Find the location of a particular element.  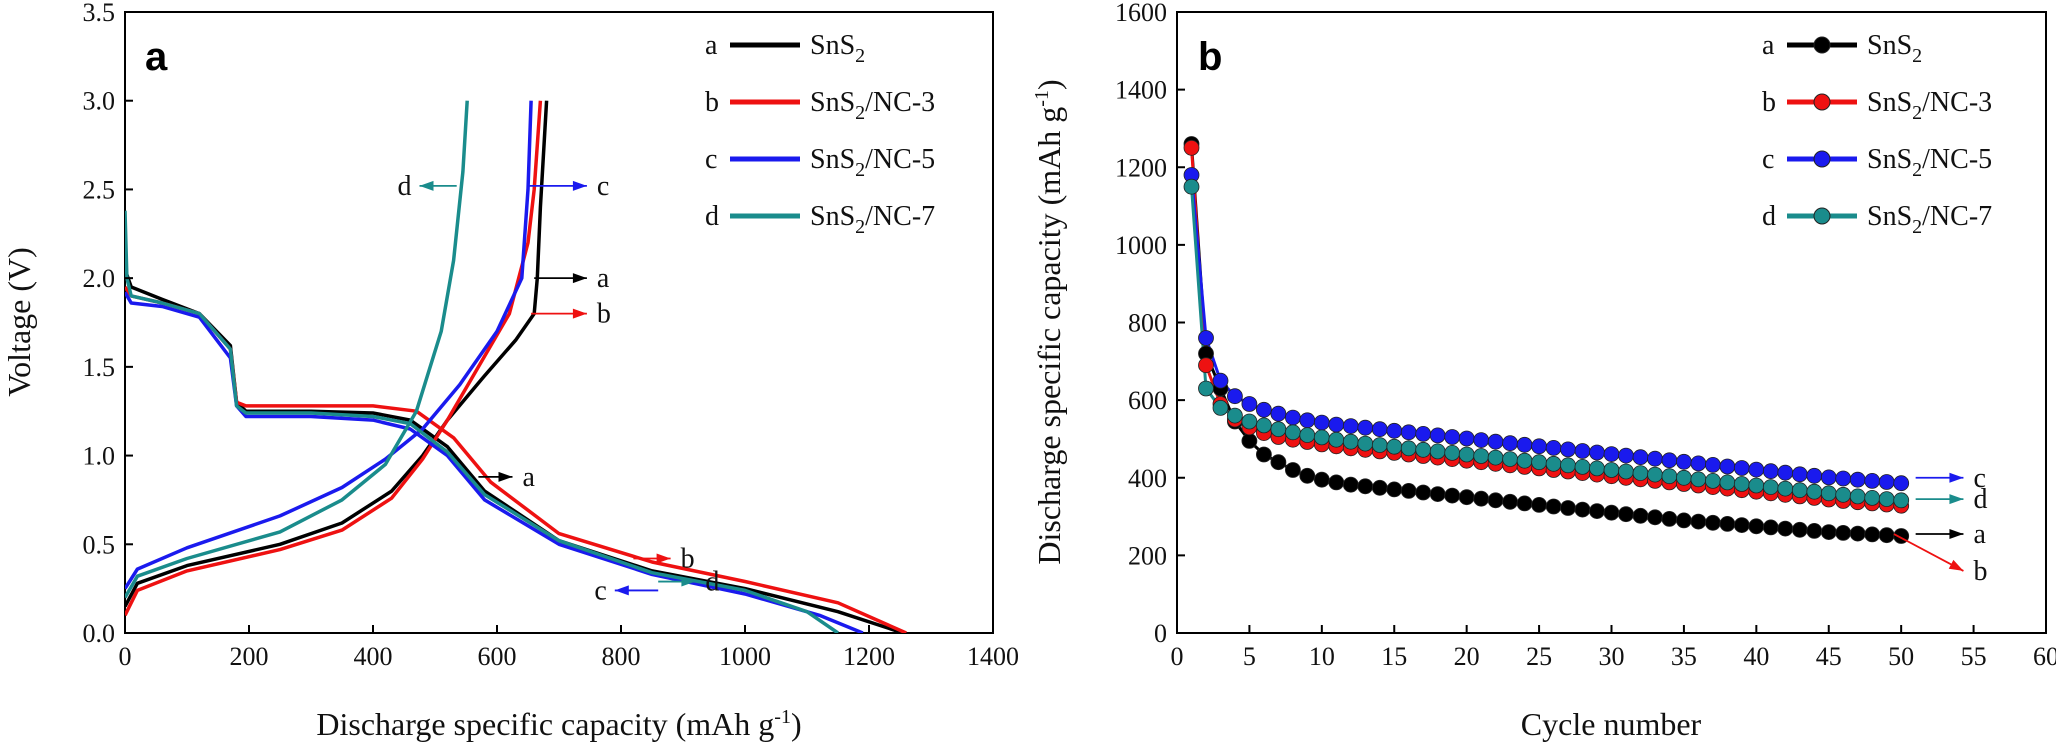

annotation-label-a: c is located at coordinates (603, 186).